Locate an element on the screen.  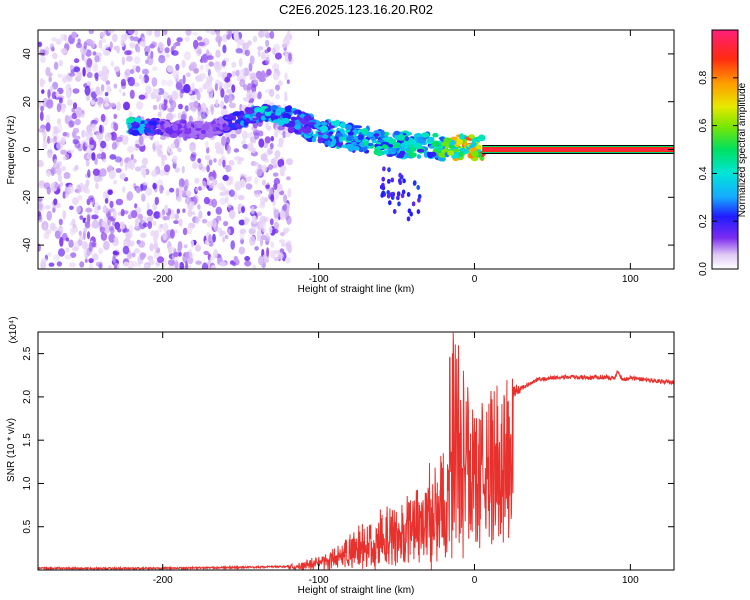
x-tick-label: -100 is located at coordinates (319, 279).